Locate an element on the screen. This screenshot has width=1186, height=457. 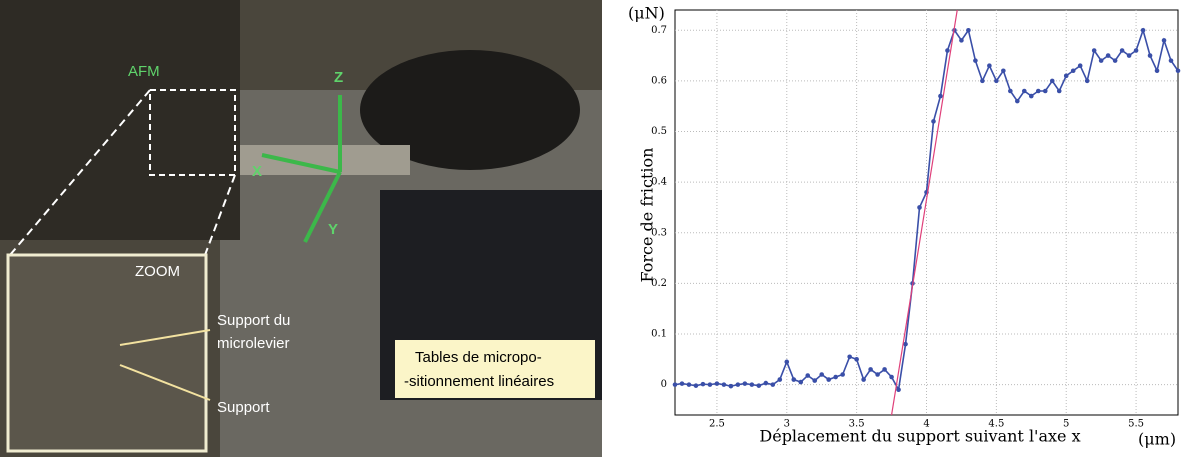
photo-label: Y is located at coordinates (333, 229).